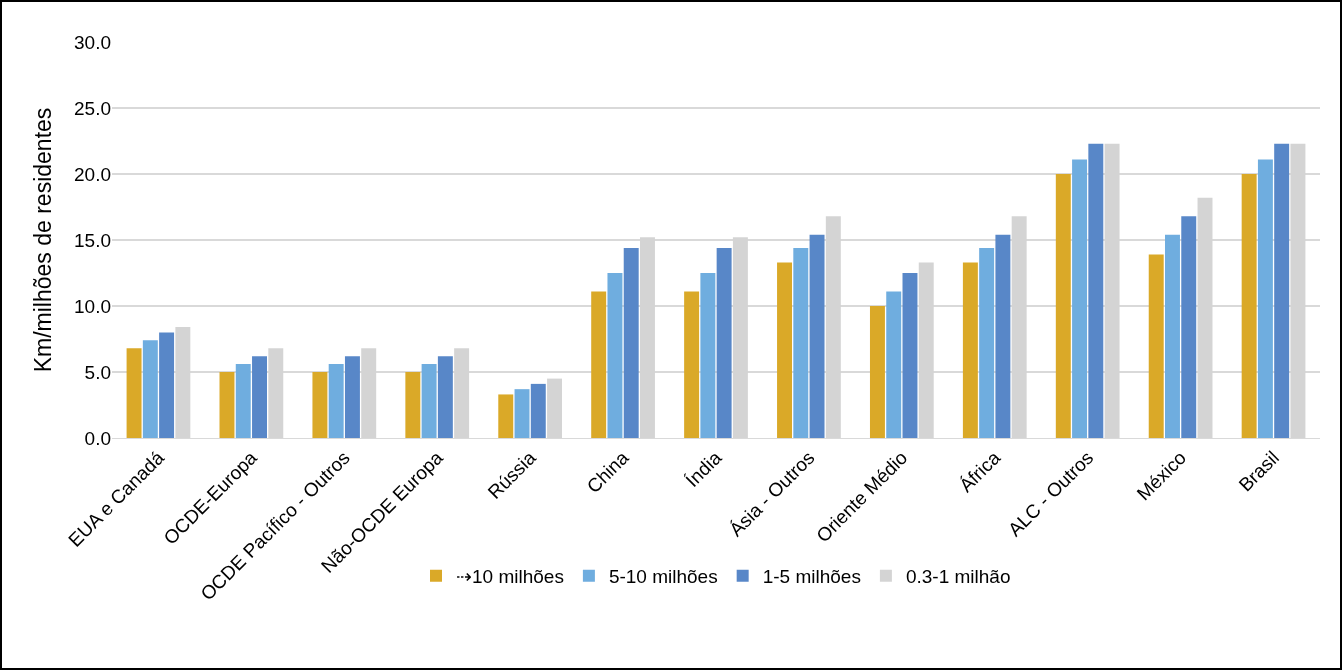  What do you see at coordinates (43, 240) in the screenshot?
I see `y-axis-title: Km/milhões de residentes` at bounding box center [43, 240].